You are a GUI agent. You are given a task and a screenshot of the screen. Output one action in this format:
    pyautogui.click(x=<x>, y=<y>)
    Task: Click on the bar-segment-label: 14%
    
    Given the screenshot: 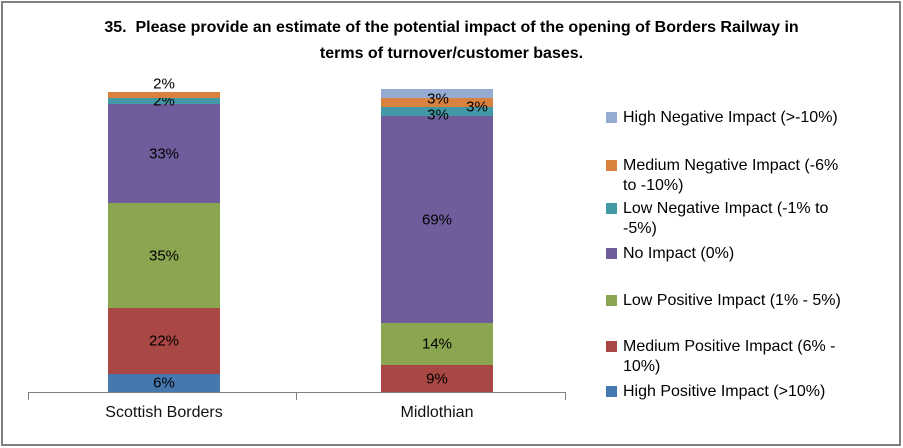 What is the action you would take?
    pyautogui.click(x=437, y=344)
    